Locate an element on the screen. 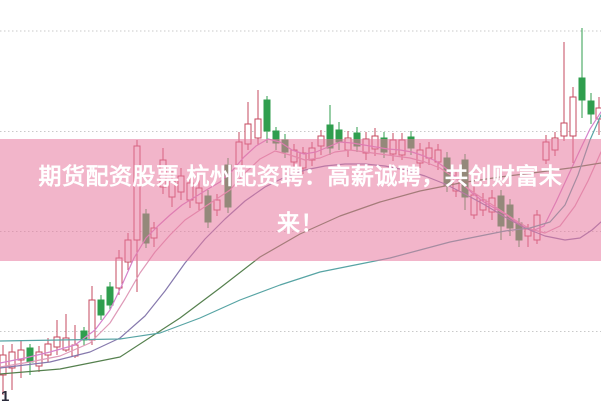 Image resolution: width=601 pixels, height=405 pixels. promo-headline-line2: 来！ is located at coordinates (300, 223).